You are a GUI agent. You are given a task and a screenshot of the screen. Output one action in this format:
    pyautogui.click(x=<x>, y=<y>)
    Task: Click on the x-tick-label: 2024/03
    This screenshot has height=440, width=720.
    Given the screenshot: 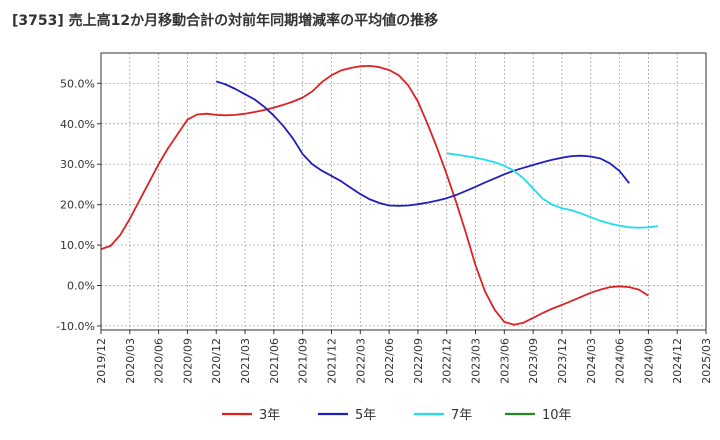 What is the action you would take?
    pyautogui.click(x=591, y=361)
    